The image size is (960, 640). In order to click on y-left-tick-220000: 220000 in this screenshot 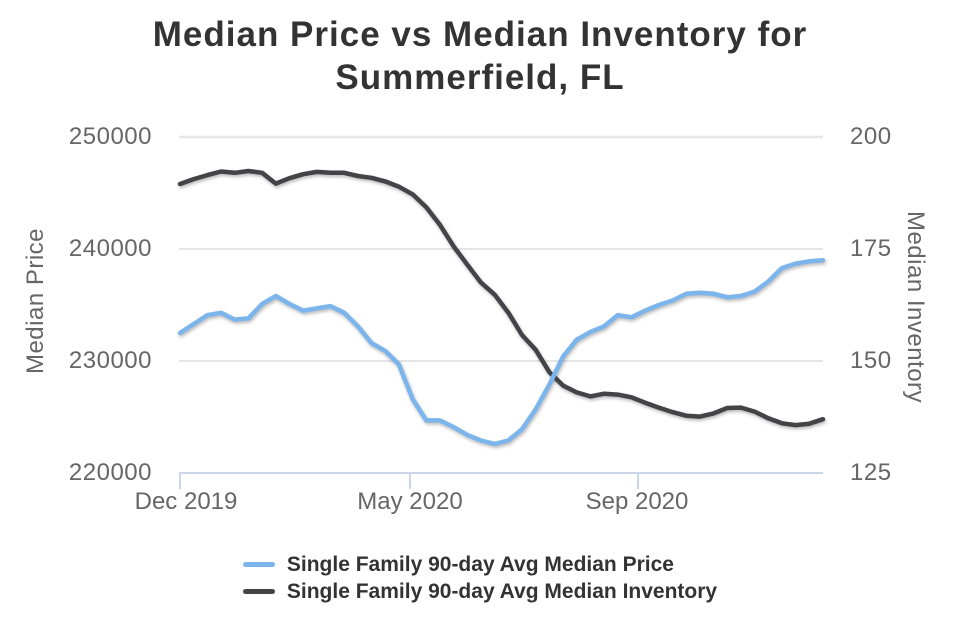, I will do `click(110, 472)`.